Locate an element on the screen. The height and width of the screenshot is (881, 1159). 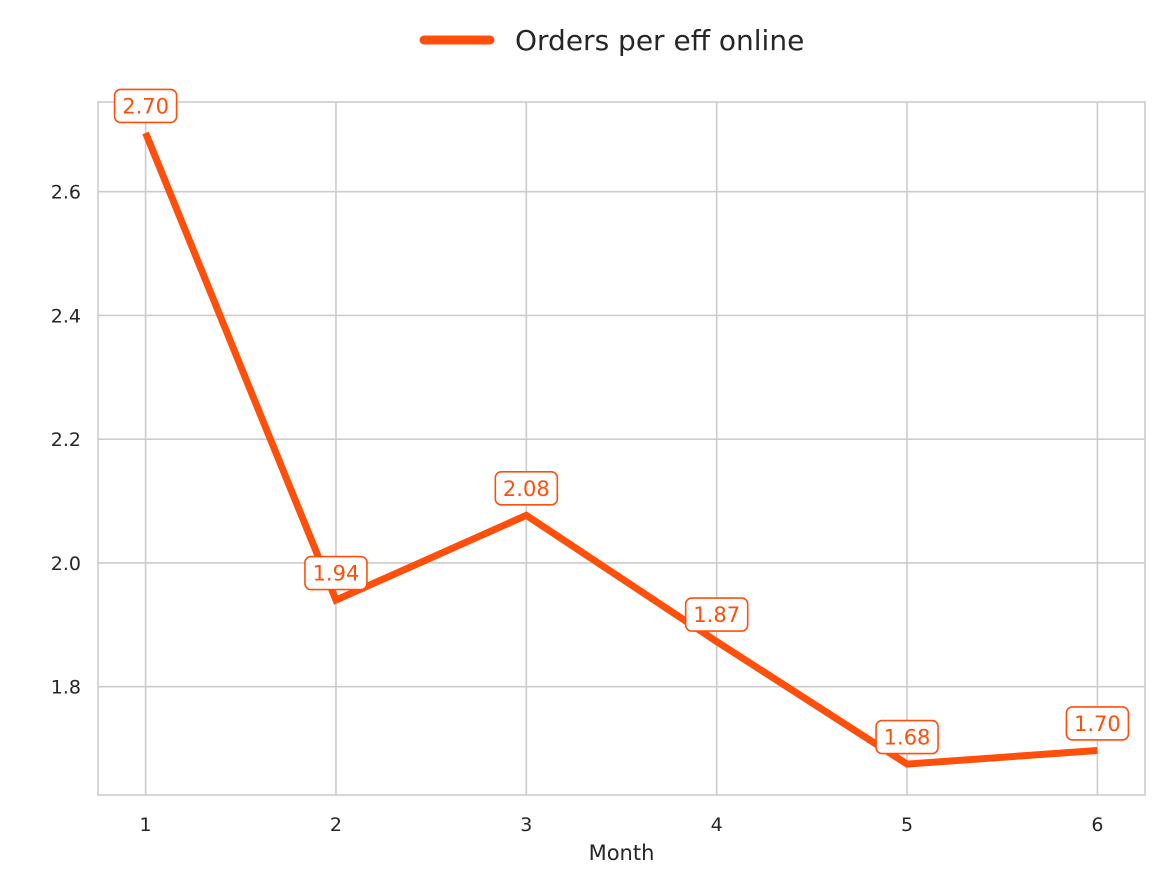
data-label: 1.87 is located at coordinates (716, 614).